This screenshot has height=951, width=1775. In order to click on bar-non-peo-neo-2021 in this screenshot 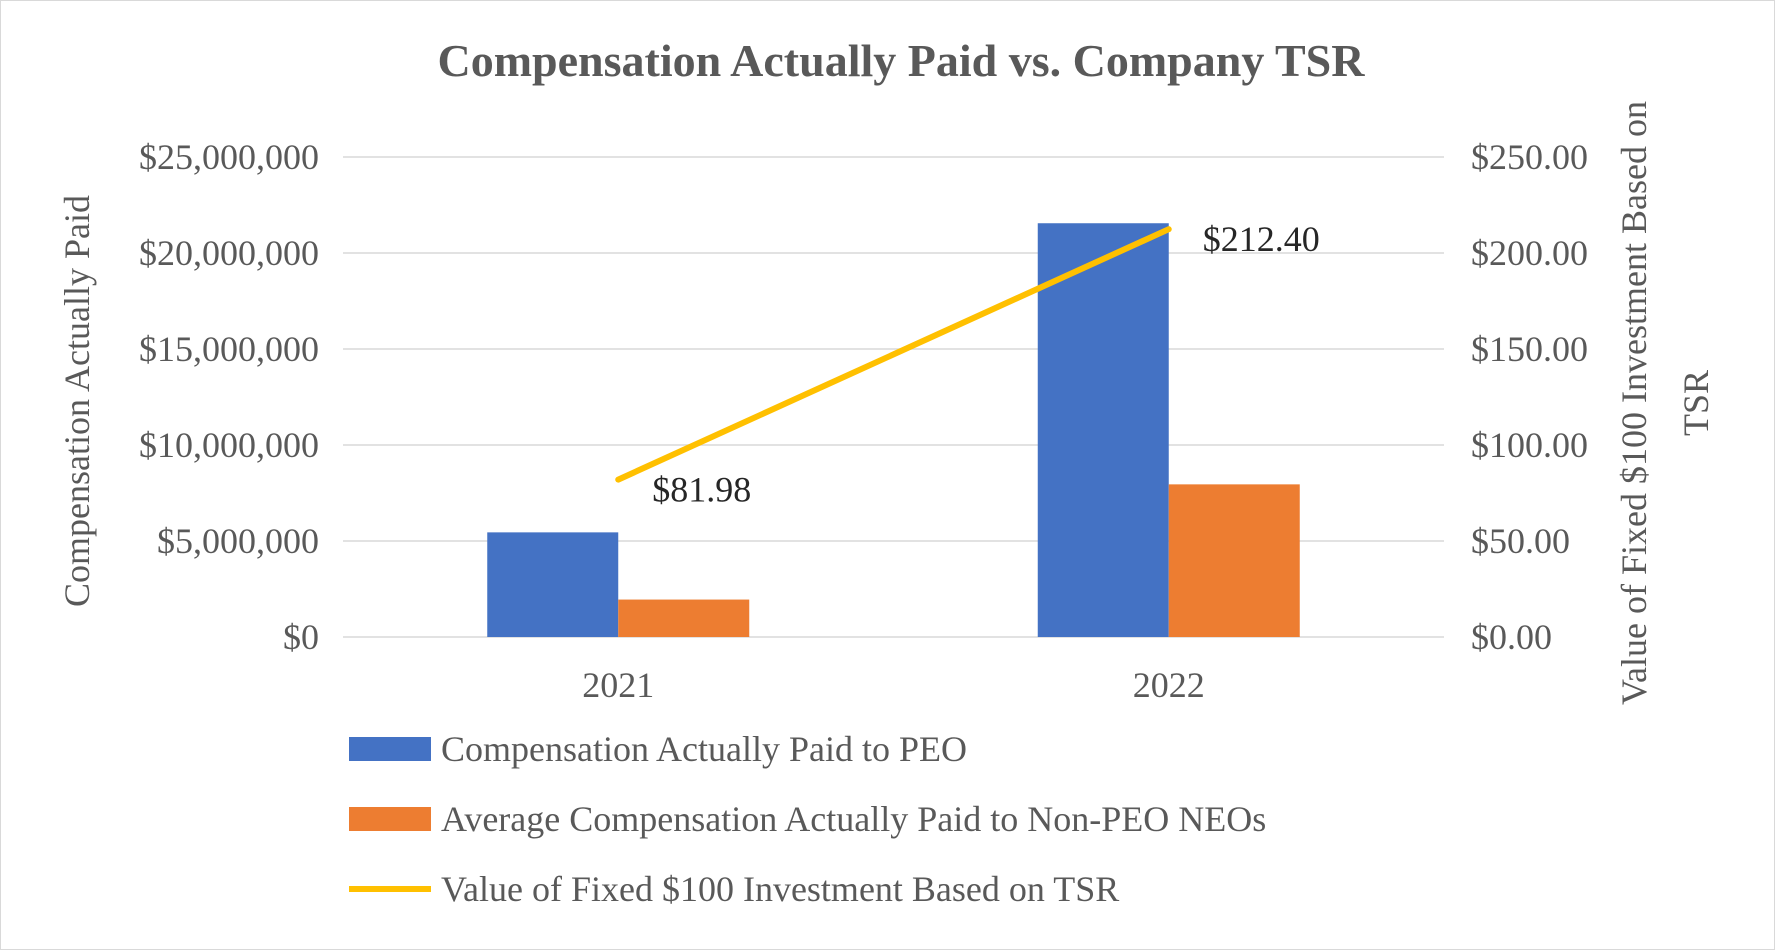, I will do `click(684, 618)`.